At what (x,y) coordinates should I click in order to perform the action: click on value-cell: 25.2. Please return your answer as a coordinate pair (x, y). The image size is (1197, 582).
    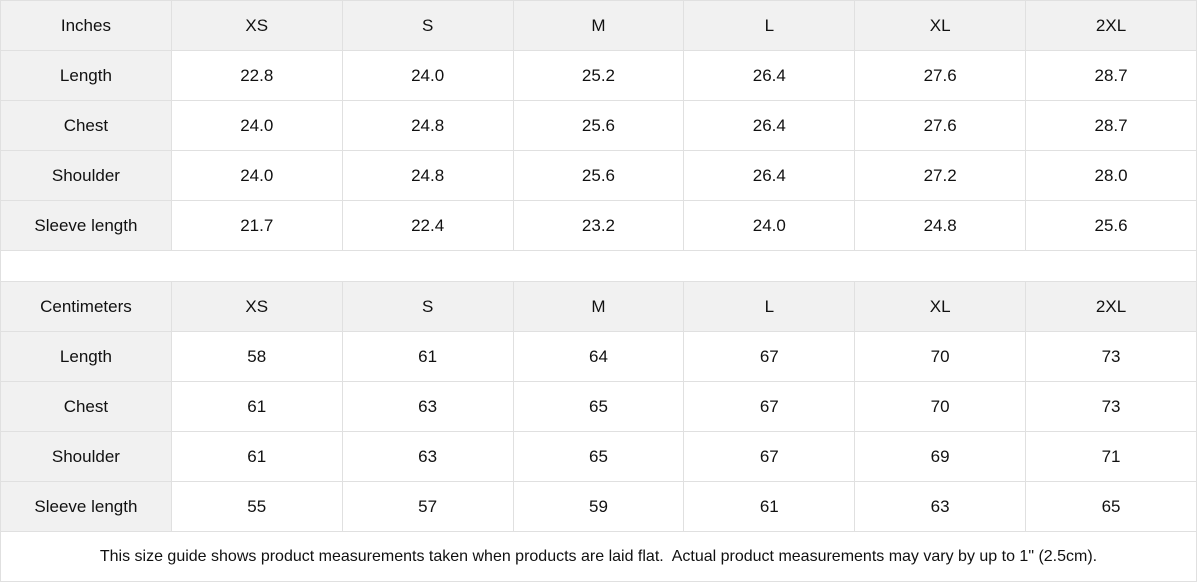
    Looking at the image, I should click on (598, 75).